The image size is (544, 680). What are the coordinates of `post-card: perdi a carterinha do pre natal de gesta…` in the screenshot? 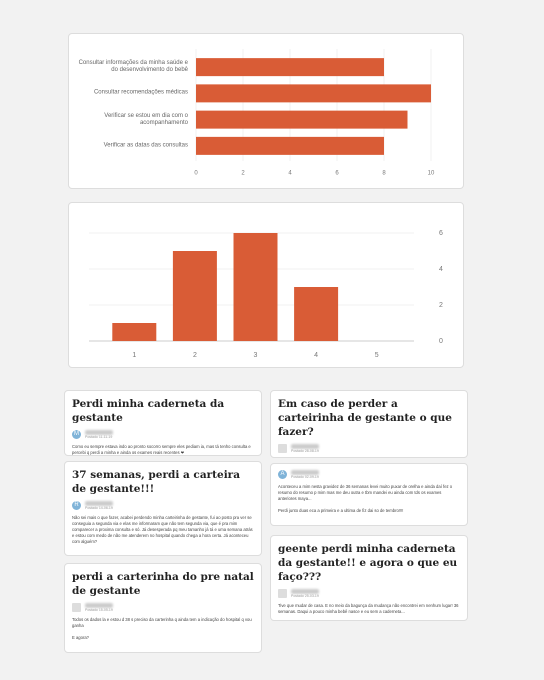 It's located at (163, 608).